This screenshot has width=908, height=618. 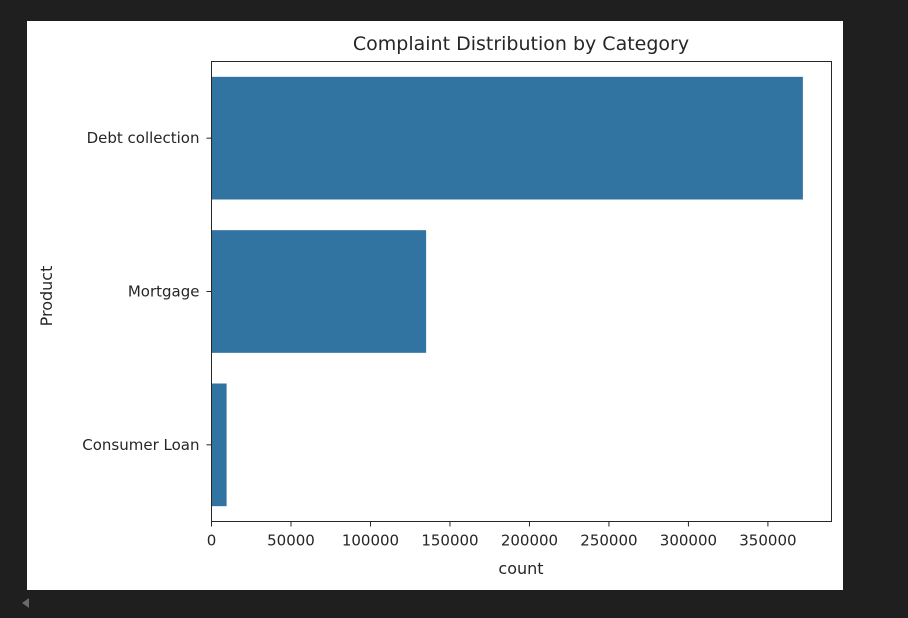 What do you see at coordinates (143, 138) in the screenshot?
I see `y-tick-label: Debt collection` at bounding box center [143, 138].